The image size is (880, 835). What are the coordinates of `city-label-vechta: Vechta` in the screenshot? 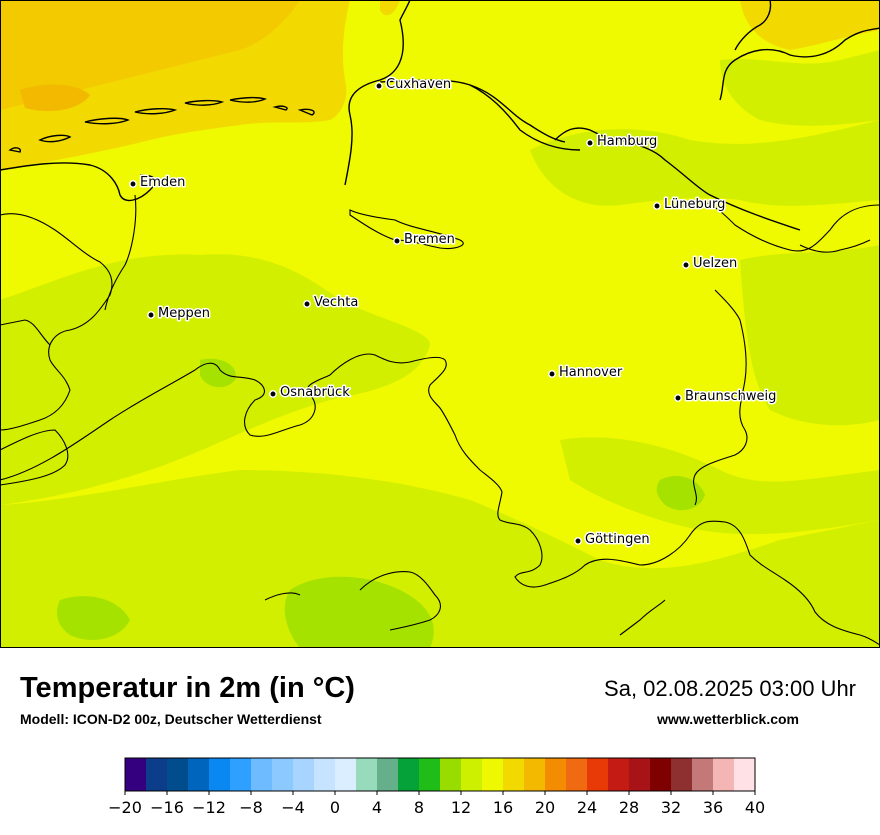 It's located at (336, 302).